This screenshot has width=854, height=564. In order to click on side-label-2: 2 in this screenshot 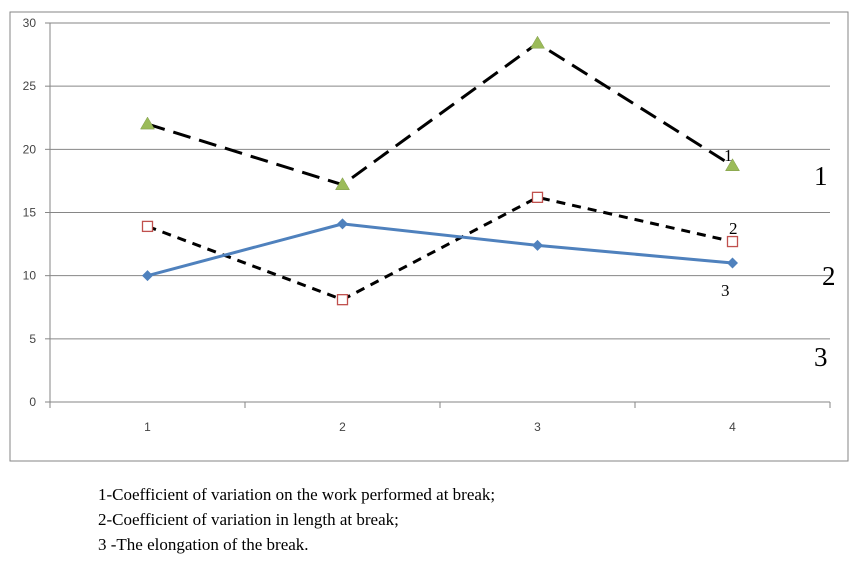, I will do `click(829, 276)`.